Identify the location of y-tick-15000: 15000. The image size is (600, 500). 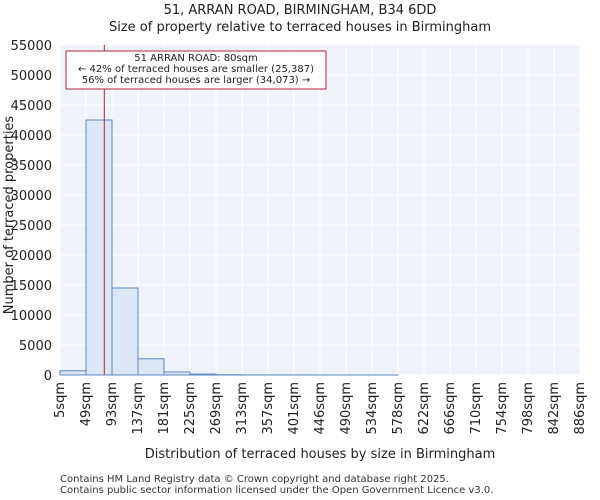
(31, 286).